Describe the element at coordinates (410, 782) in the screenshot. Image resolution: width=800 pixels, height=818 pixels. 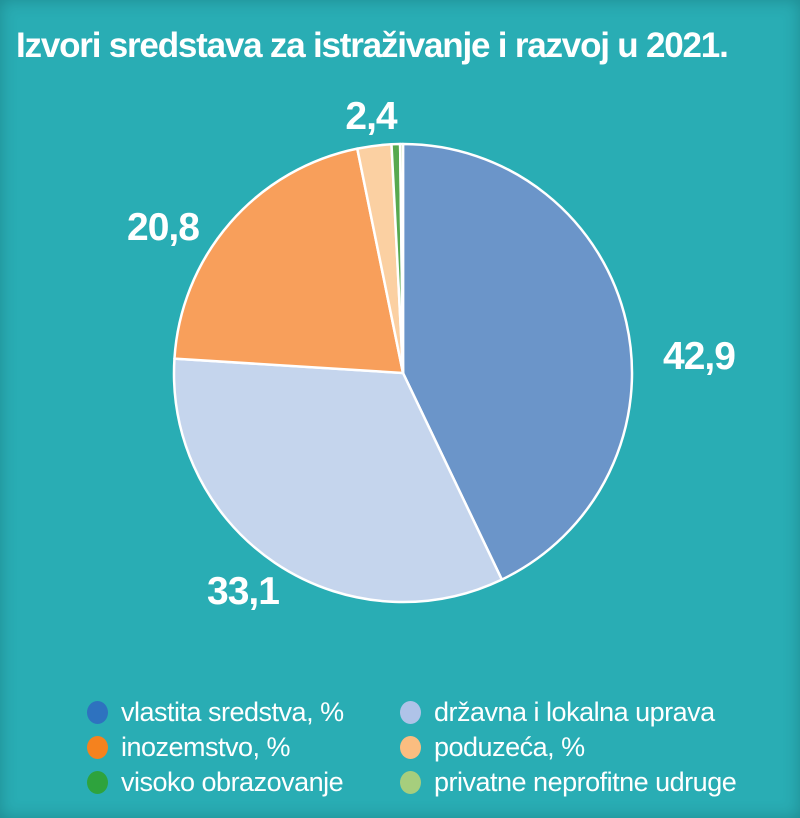
I see `legend-dot-light-green` at that location.